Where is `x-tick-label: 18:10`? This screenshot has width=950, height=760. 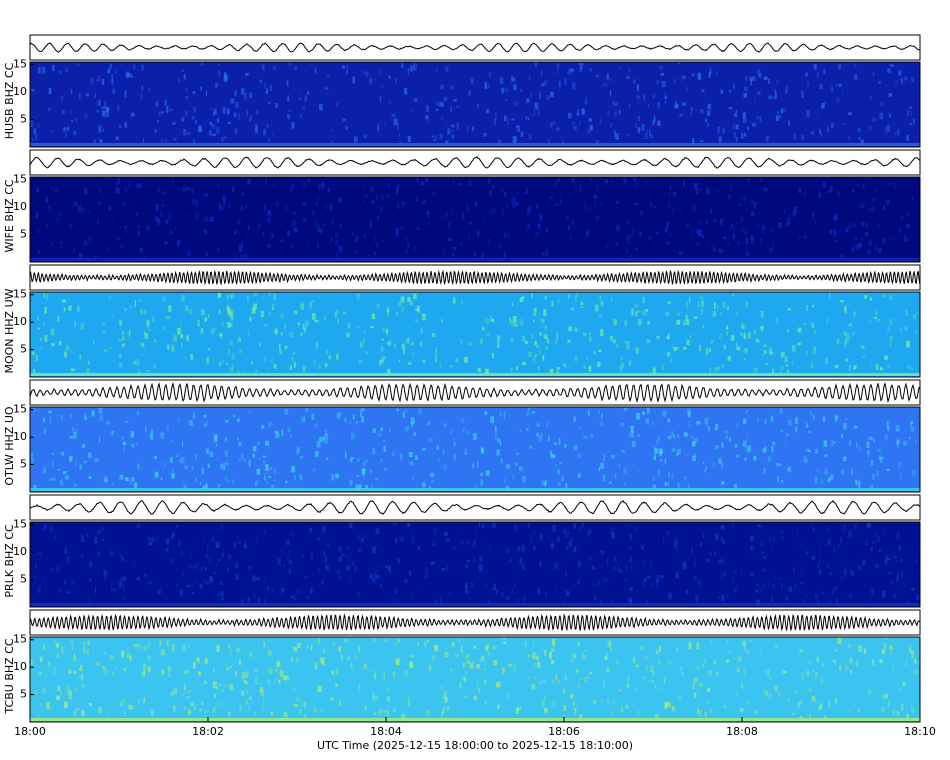
x-tick-label: 18:10 is located at coordinates (920, 731).